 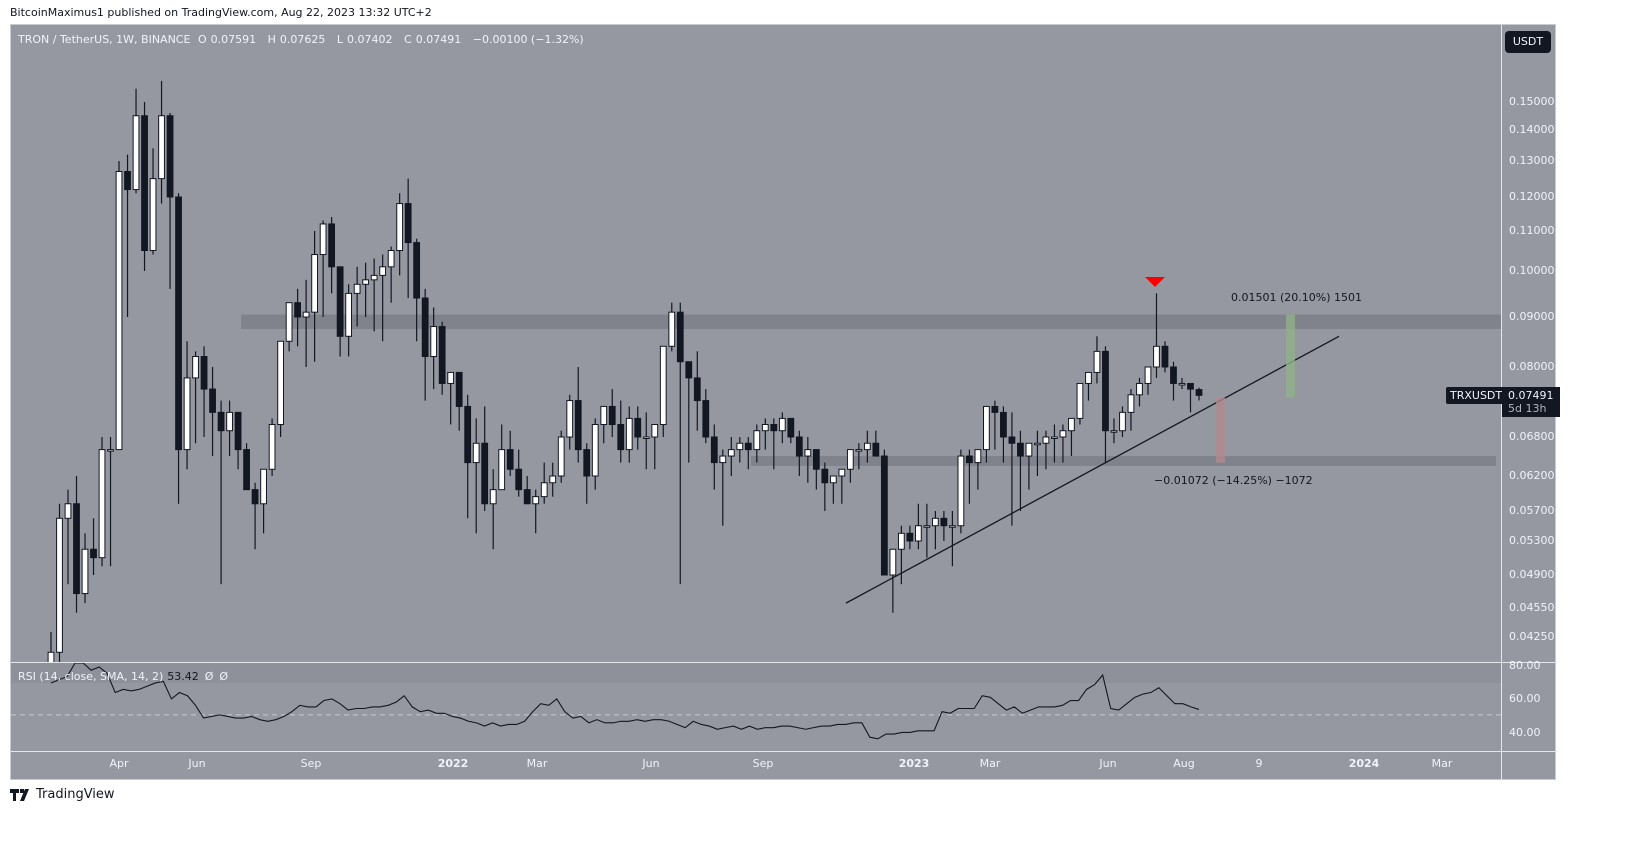 What do you see at coordinates (1525, 665) in the screenshot?
I see `rsi-axis-label: 80.00` at bounding box center [1525, 665].